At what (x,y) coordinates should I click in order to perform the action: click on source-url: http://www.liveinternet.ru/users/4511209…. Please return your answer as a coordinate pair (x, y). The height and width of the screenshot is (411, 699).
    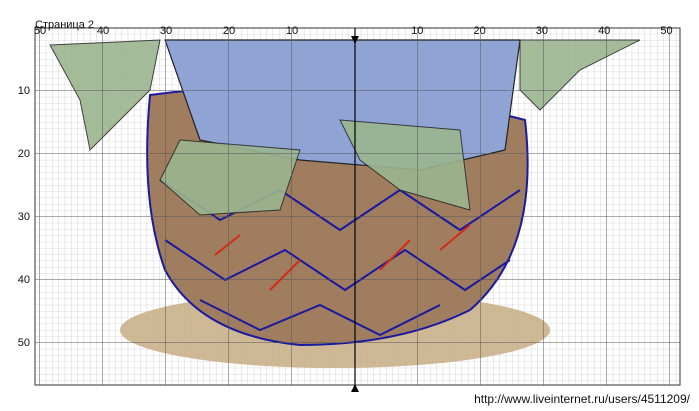
    Looking at the image, I should click on (582, 399).